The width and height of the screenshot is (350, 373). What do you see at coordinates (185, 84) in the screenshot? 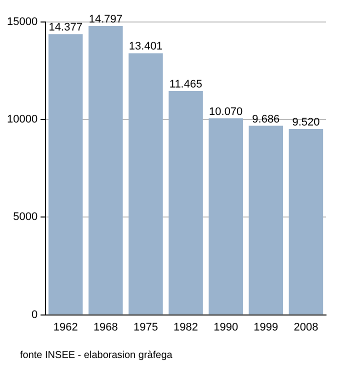
I see `data-label: 11.465` at bounding box center [185, 84].